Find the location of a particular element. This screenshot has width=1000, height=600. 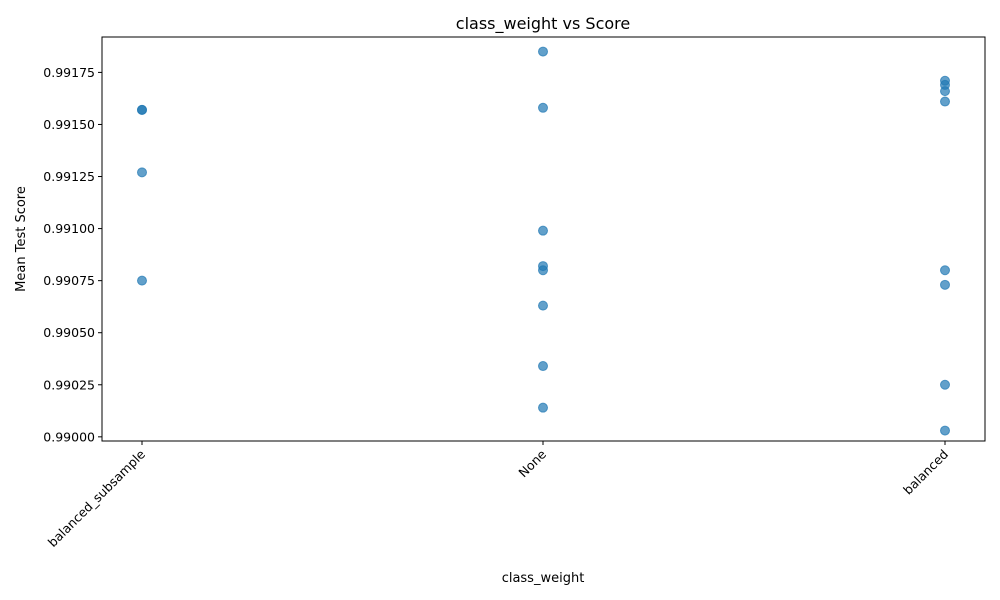

x-axis-label: class_weight is located at coordinates (543, 578).